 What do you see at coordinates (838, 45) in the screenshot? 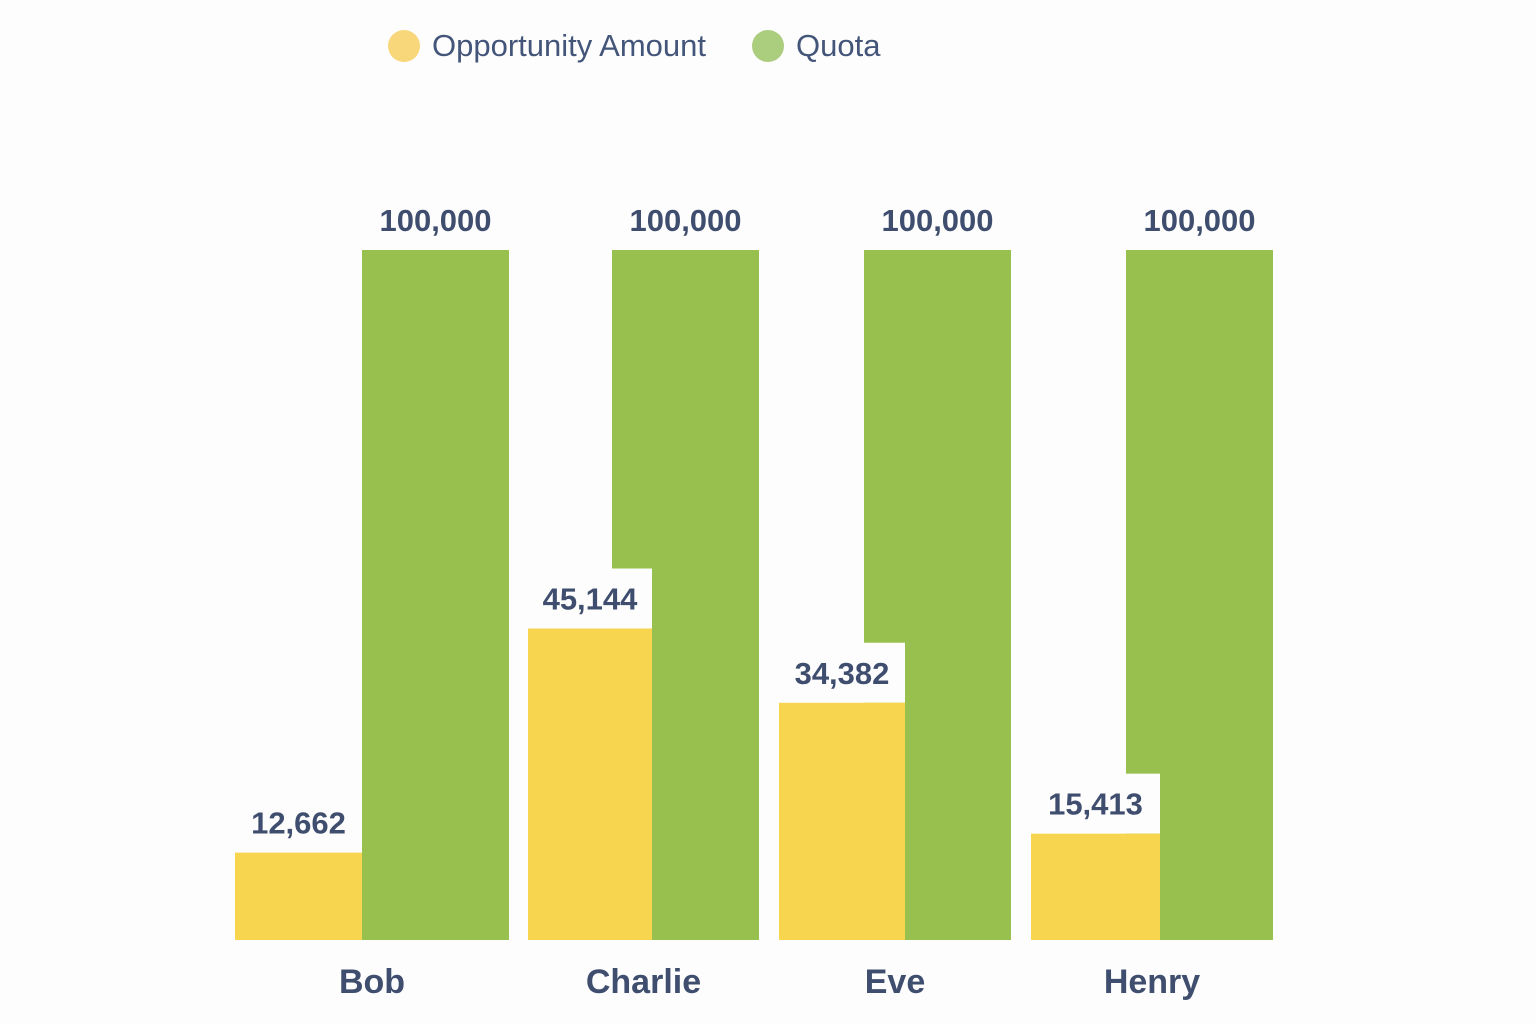
I see `legend-label: Quota` at bounding box center [838, 45].